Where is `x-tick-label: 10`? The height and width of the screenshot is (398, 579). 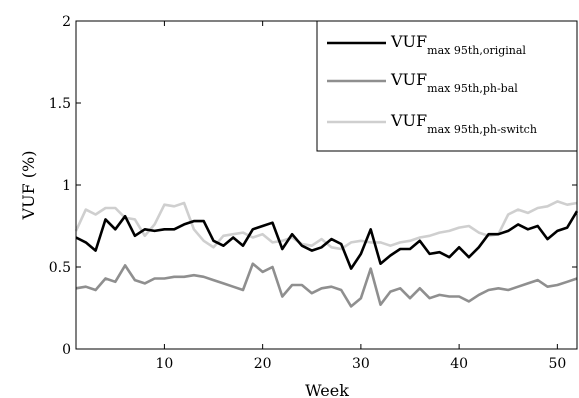 x-tick-label: 10 is located at coordinates (164, 364).